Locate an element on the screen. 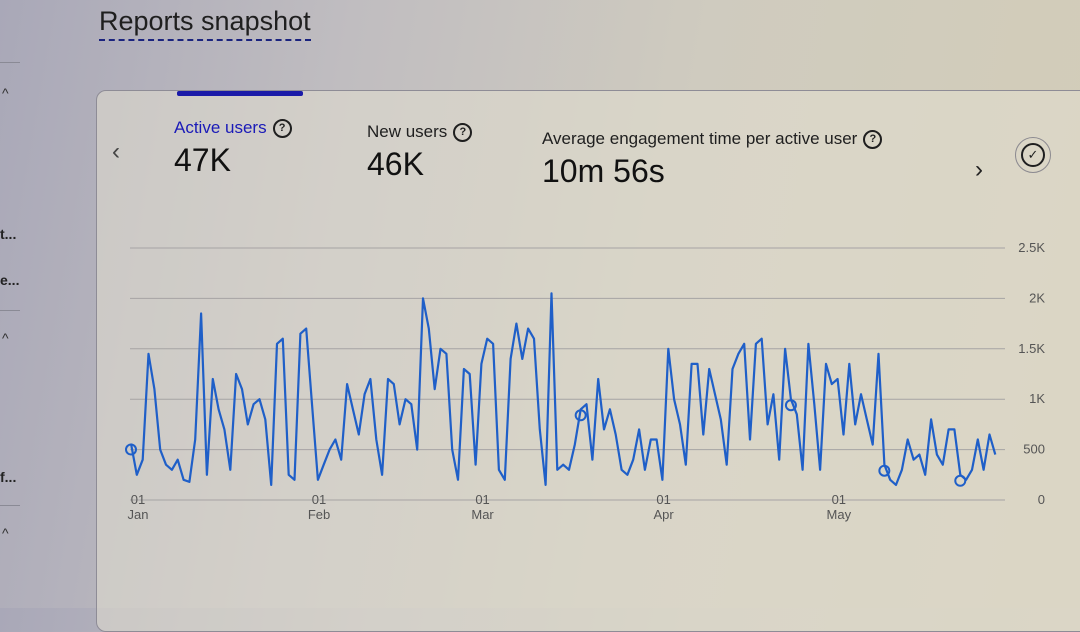 The width and height of the screenshot is (1080, 632). x-tick-month-label: Apr is located at coordinates (663, 514).